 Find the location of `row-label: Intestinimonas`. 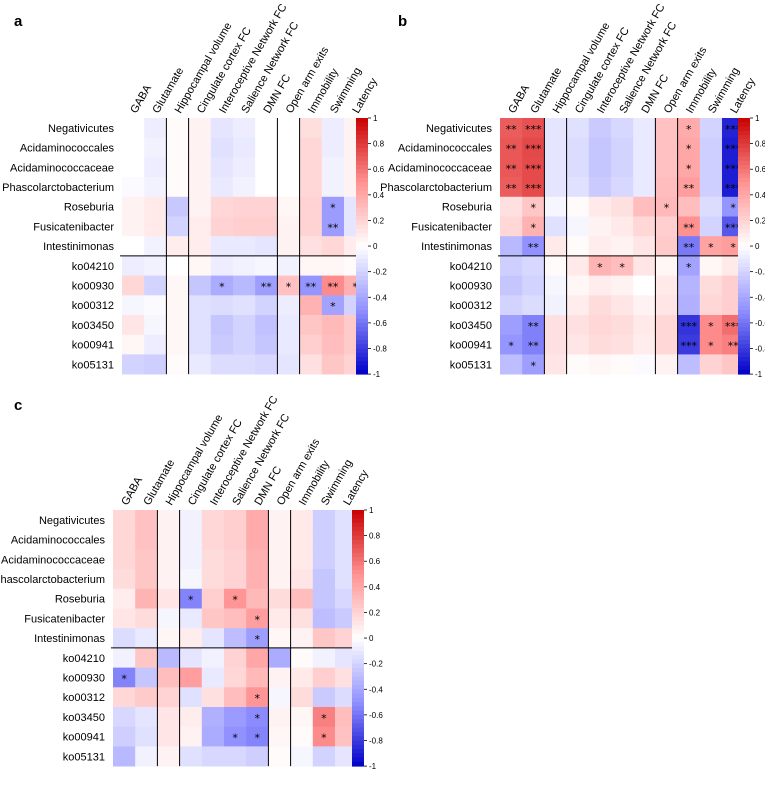

row-label: Intestinimonas is located at coordinates (456, 247).